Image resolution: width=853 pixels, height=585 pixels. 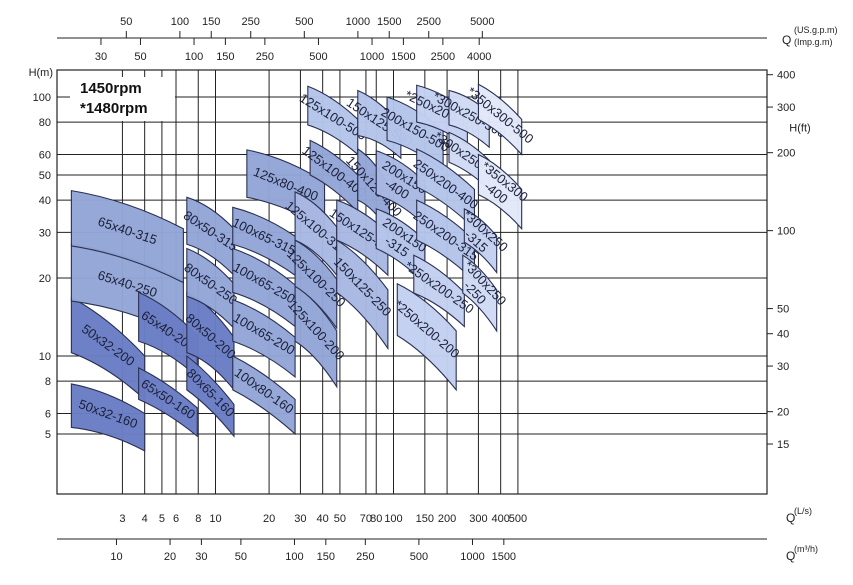 What do you see at coordinates (786, 76) in the screenshot?
I see `y-right-tick-label: 400` at bounding box center [786, 76].